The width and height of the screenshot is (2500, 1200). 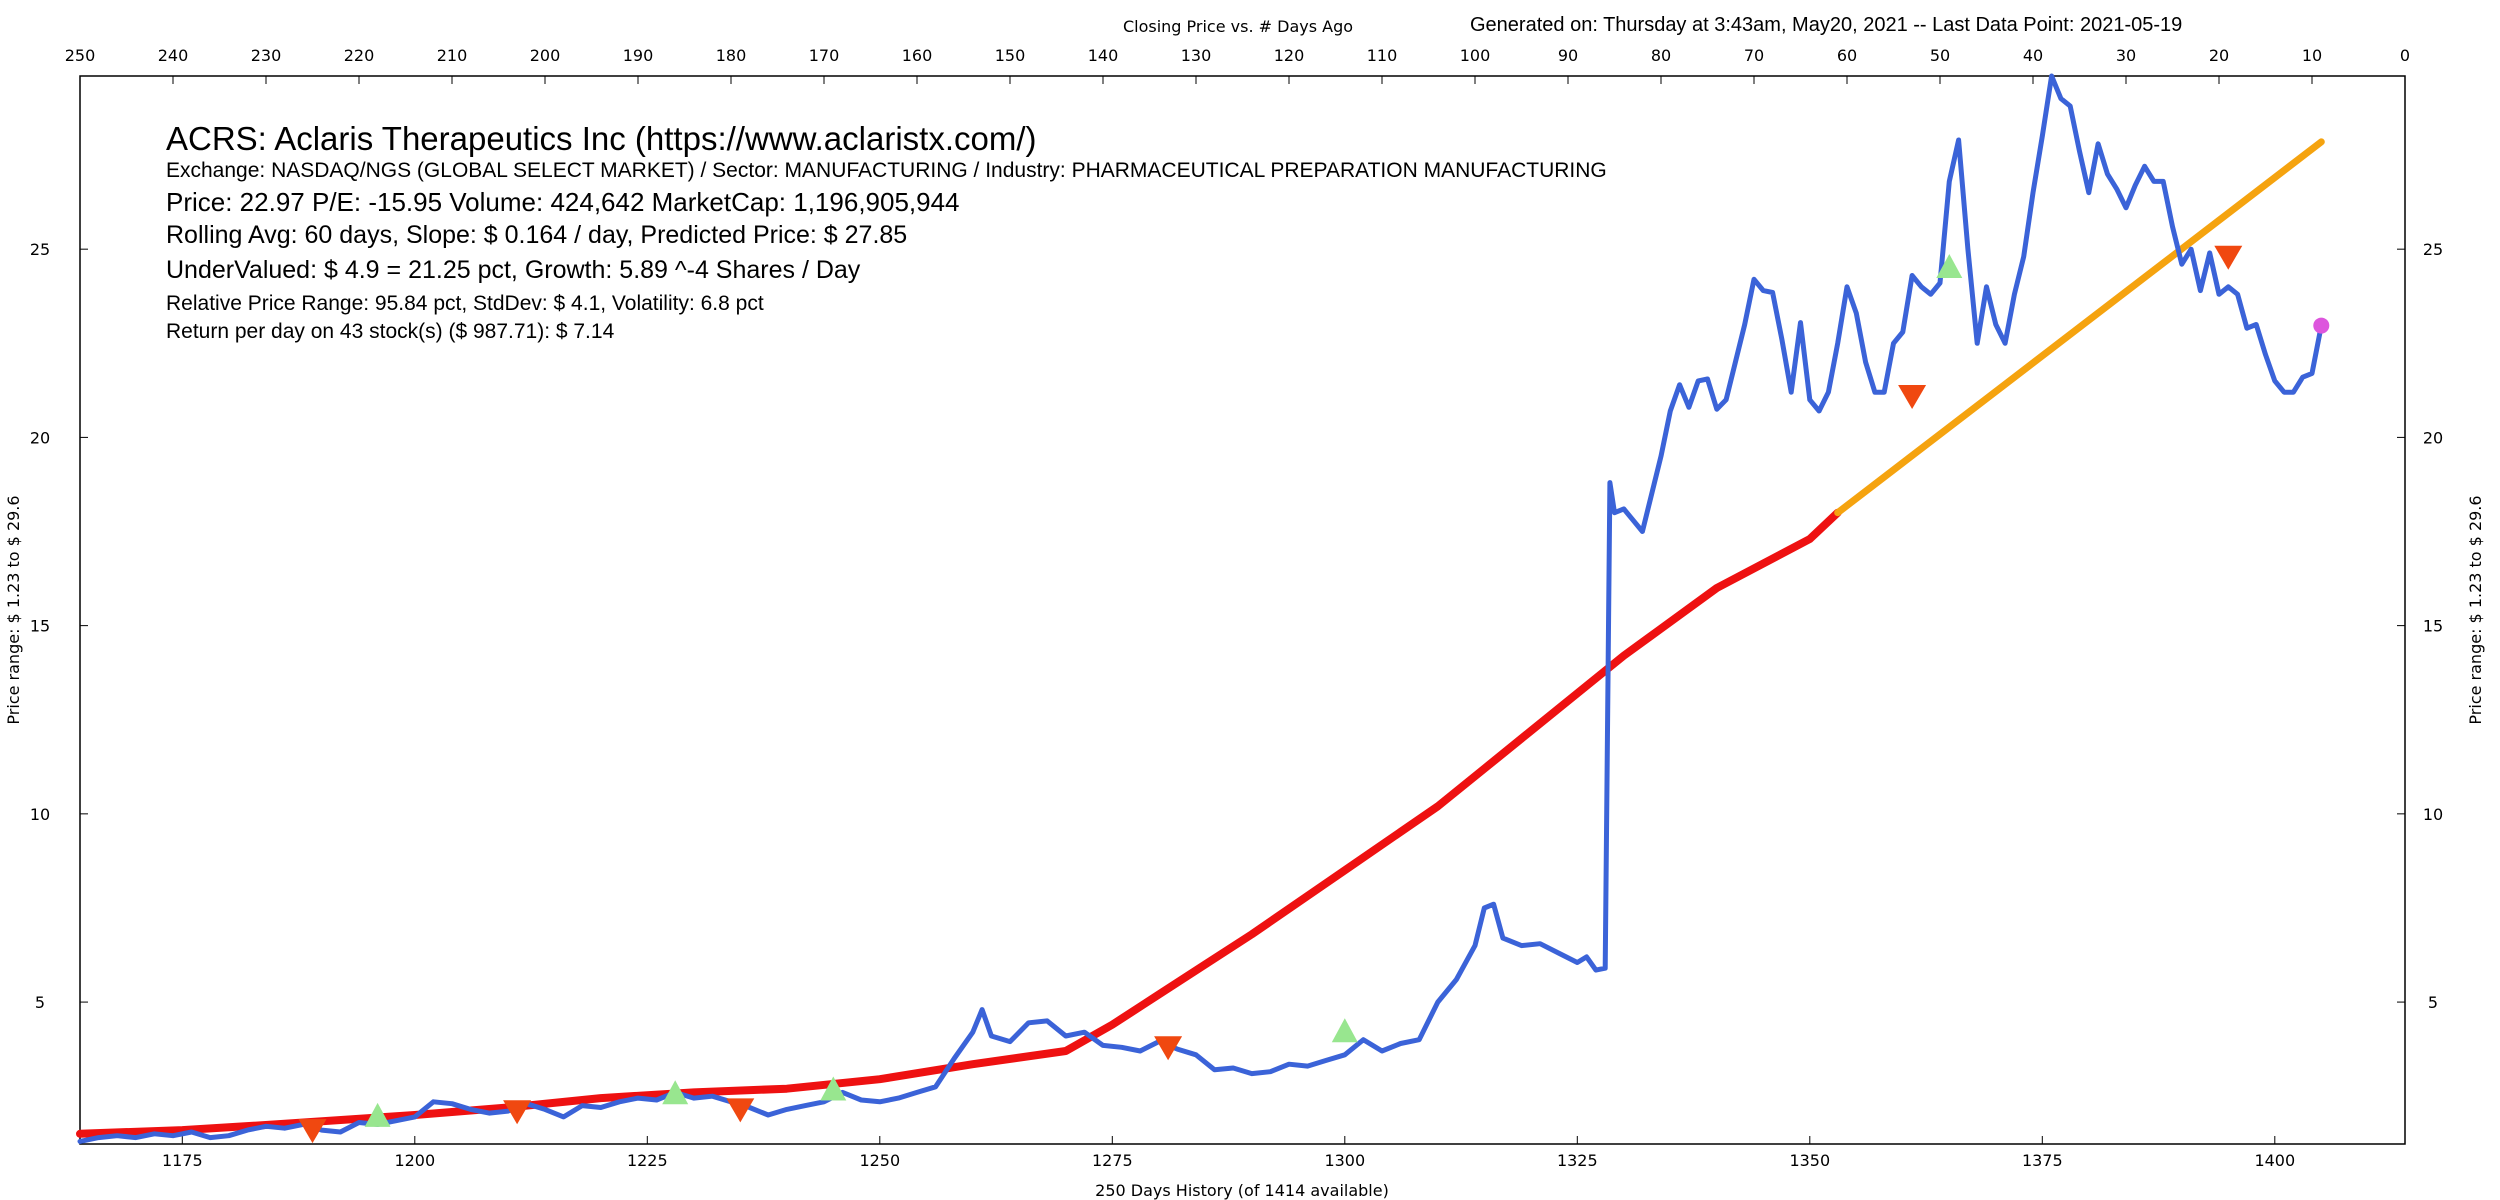 I want to click on x2-tick-label: 50, so click(x=1940, y=55).